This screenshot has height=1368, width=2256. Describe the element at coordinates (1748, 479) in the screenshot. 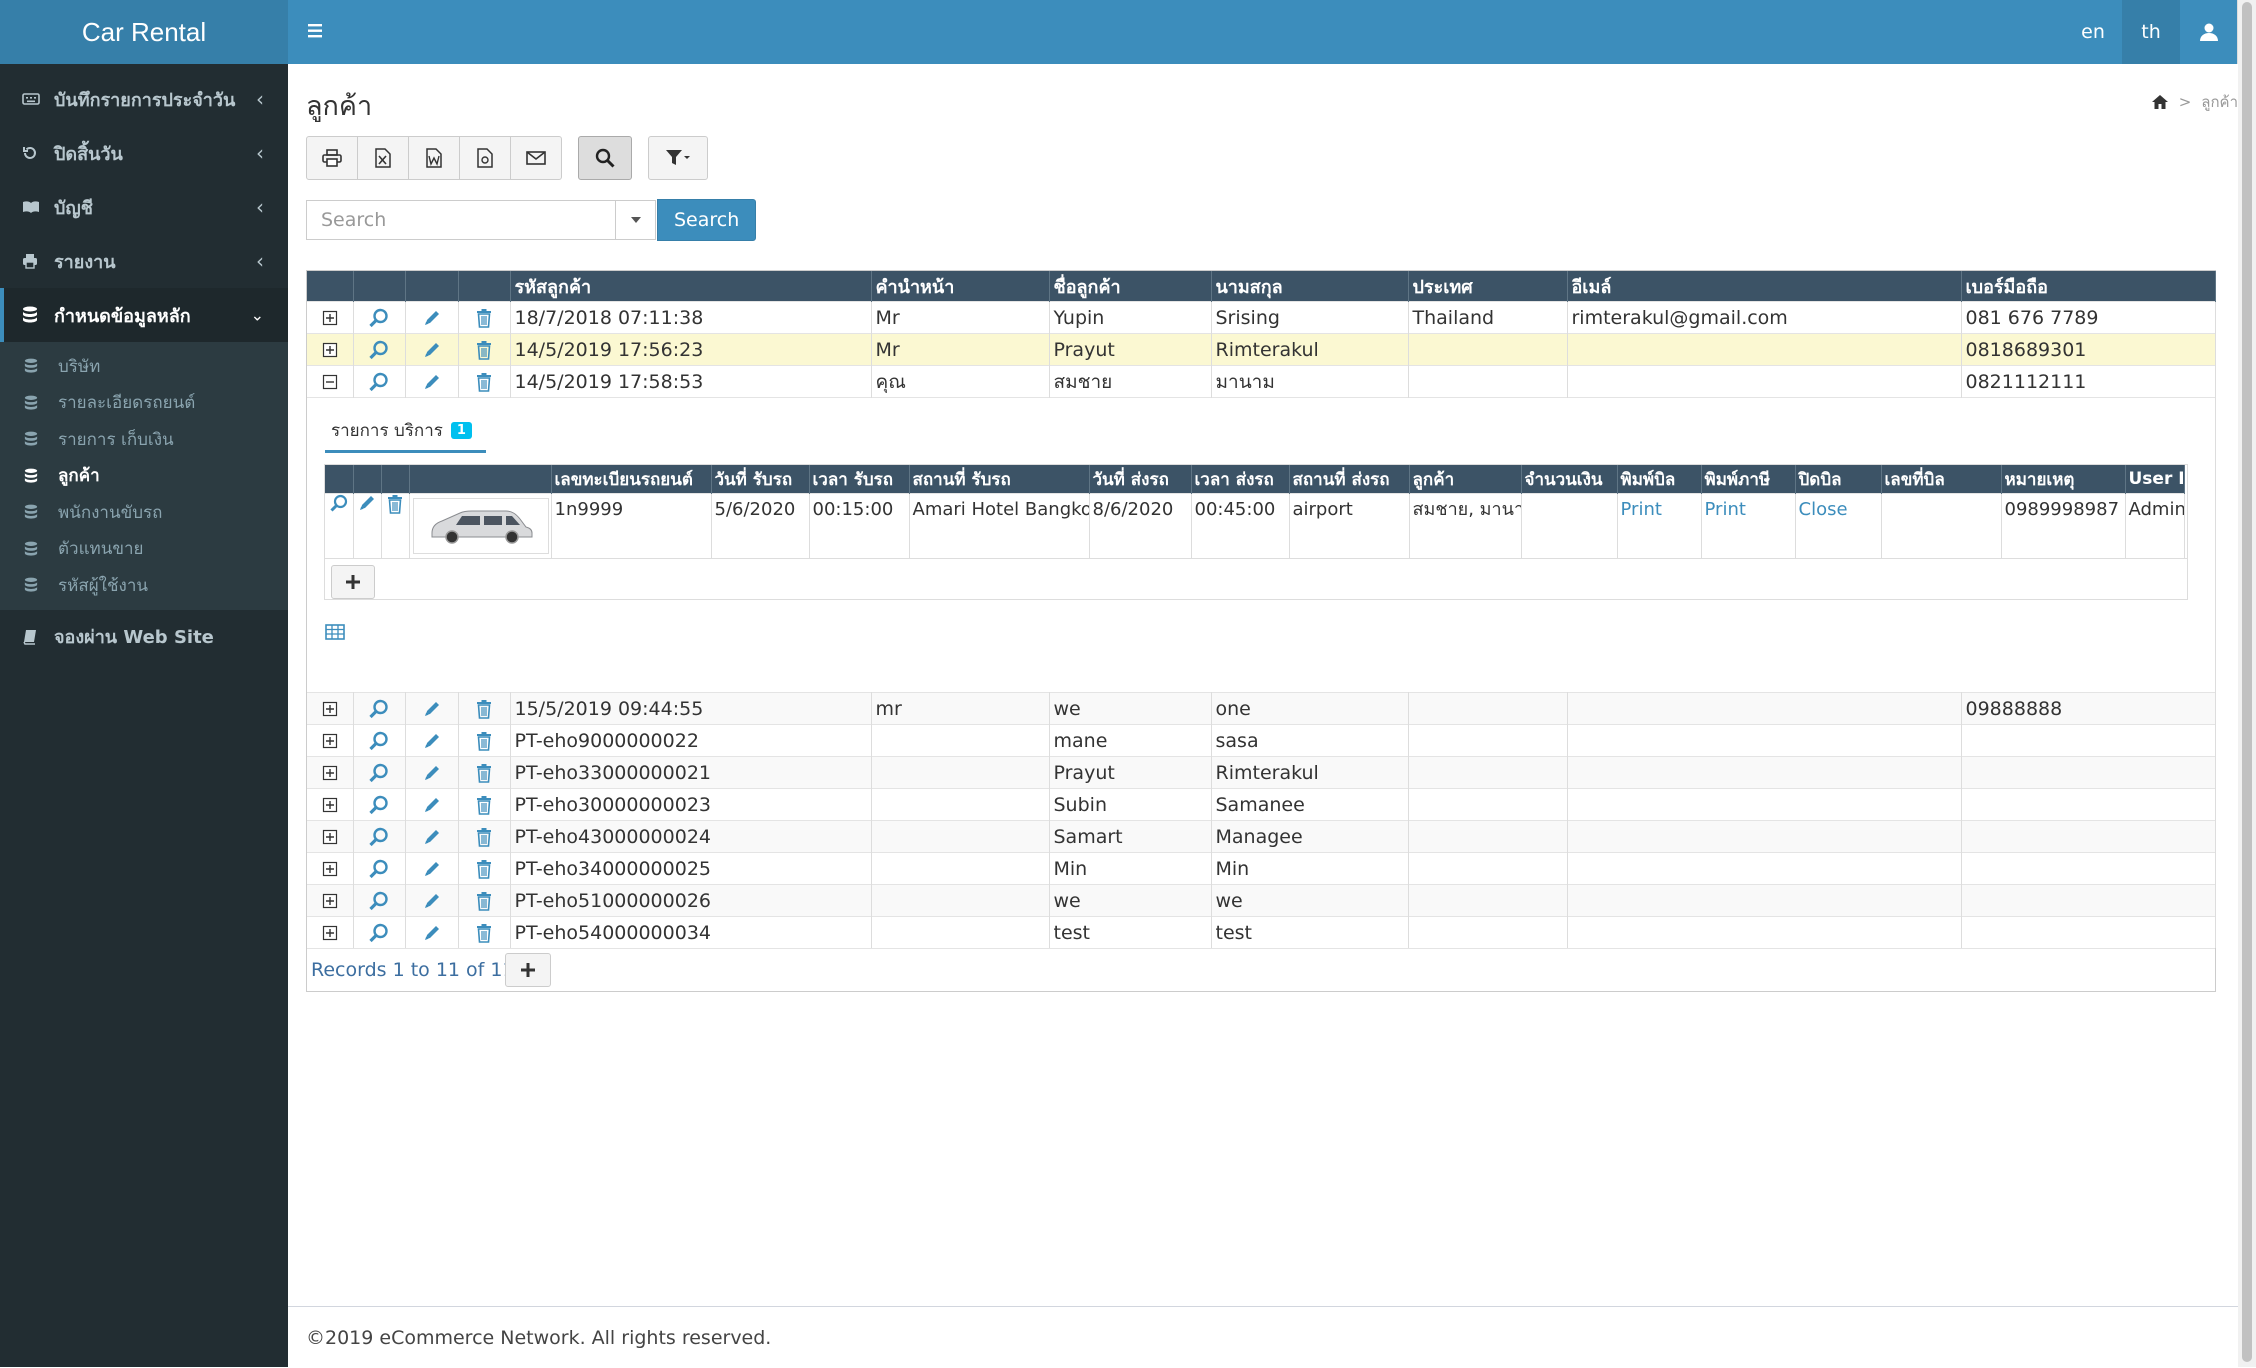

I see `service-col-print-tax: พิมพ์ภาษี` at that location.